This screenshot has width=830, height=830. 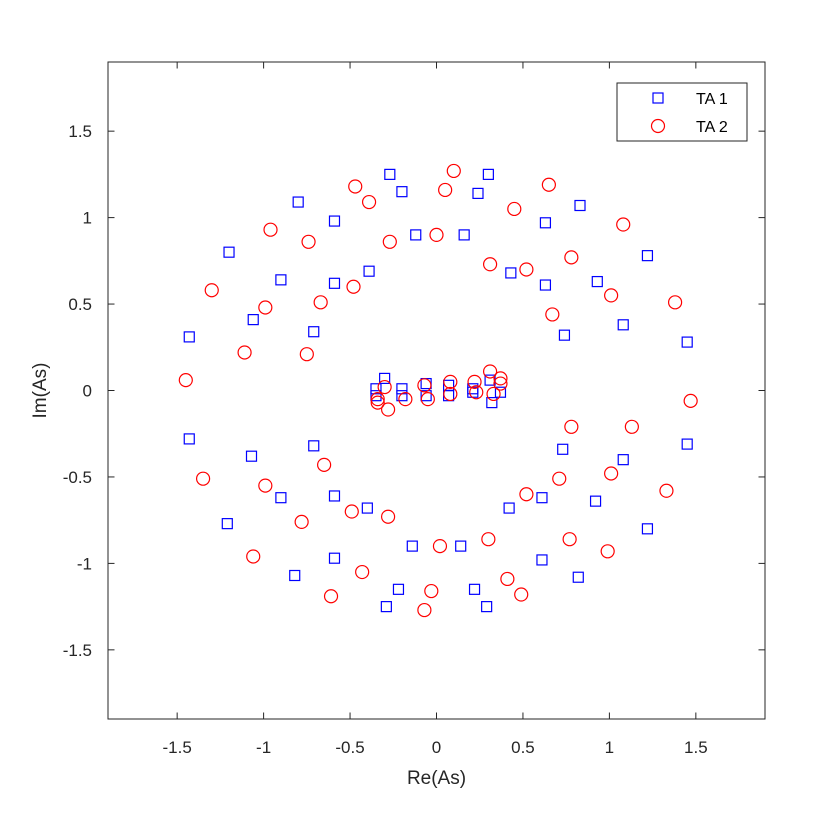 What do you see at coordinates (263, 747) in the screenshot?
I see `x-tick-label: -1` at bounding box center [263, 747].